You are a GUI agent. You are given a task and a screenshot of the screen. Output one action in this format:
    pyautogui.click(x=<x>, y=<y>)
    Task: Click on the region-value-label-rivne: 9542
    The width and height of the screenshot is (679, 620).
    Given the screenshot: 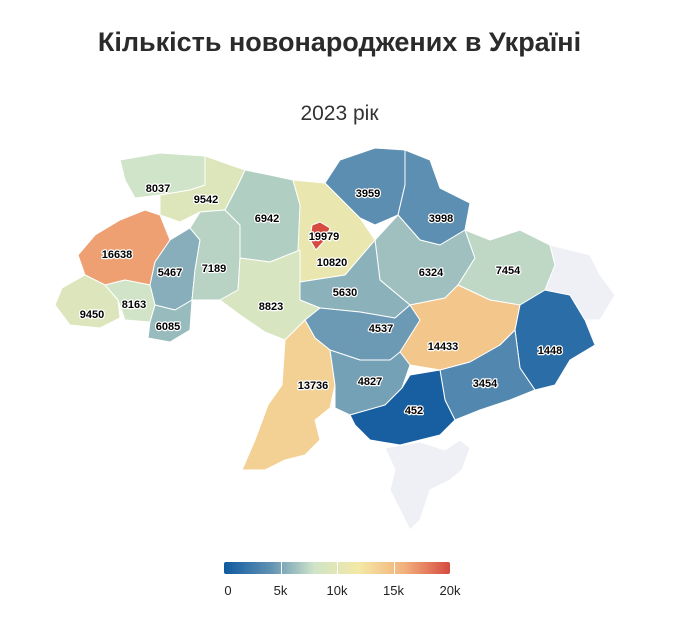 What is the action you would take?
    pyautogui.click(x=206, y=200)
    